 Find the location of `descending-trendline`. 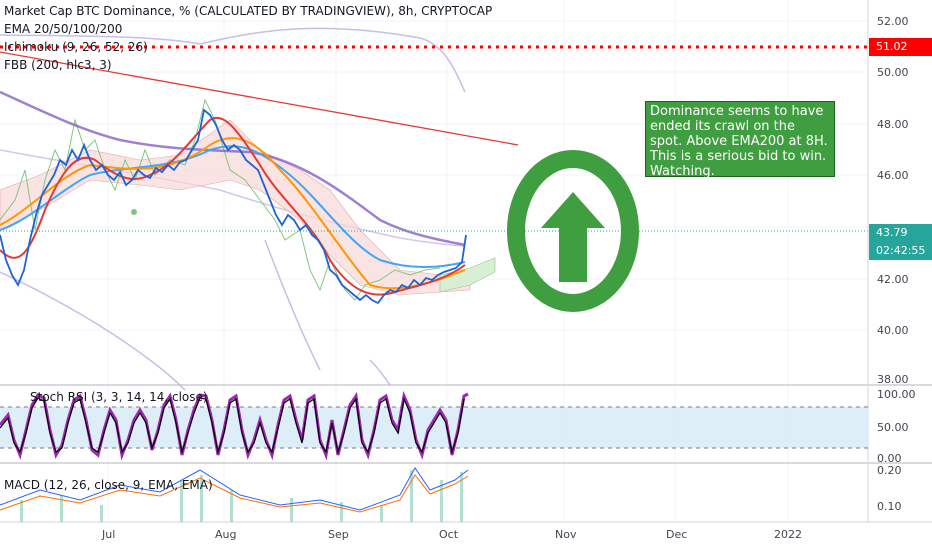

descending-trendline is located at coordinates (259, 98).